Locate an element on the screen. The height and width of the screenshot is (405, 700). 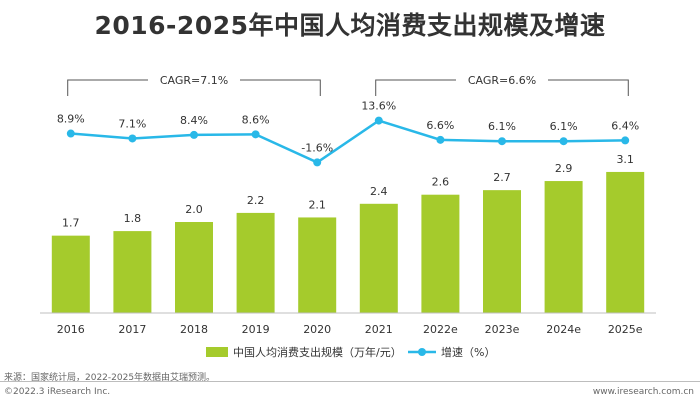
legend: 中国人均消费支出规模（万年/元） 增速（%） is located at coordinates (350, 352).